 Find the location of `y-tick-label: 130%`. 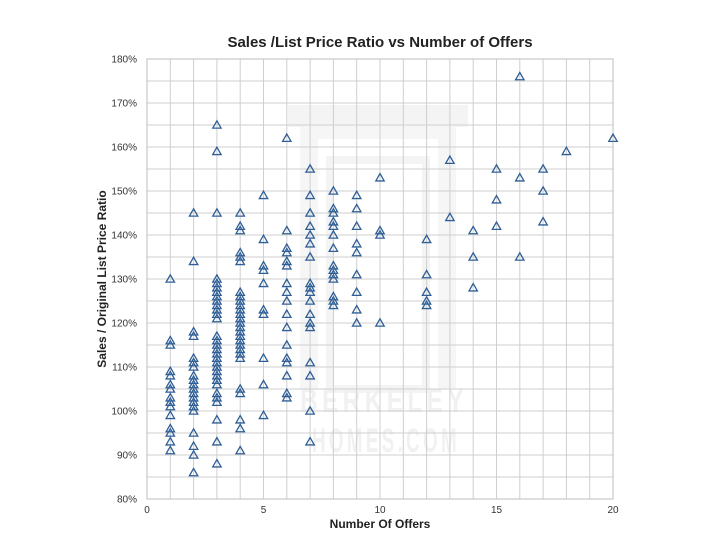

y-tick-label: 130% is located at coordinates (124, 280).